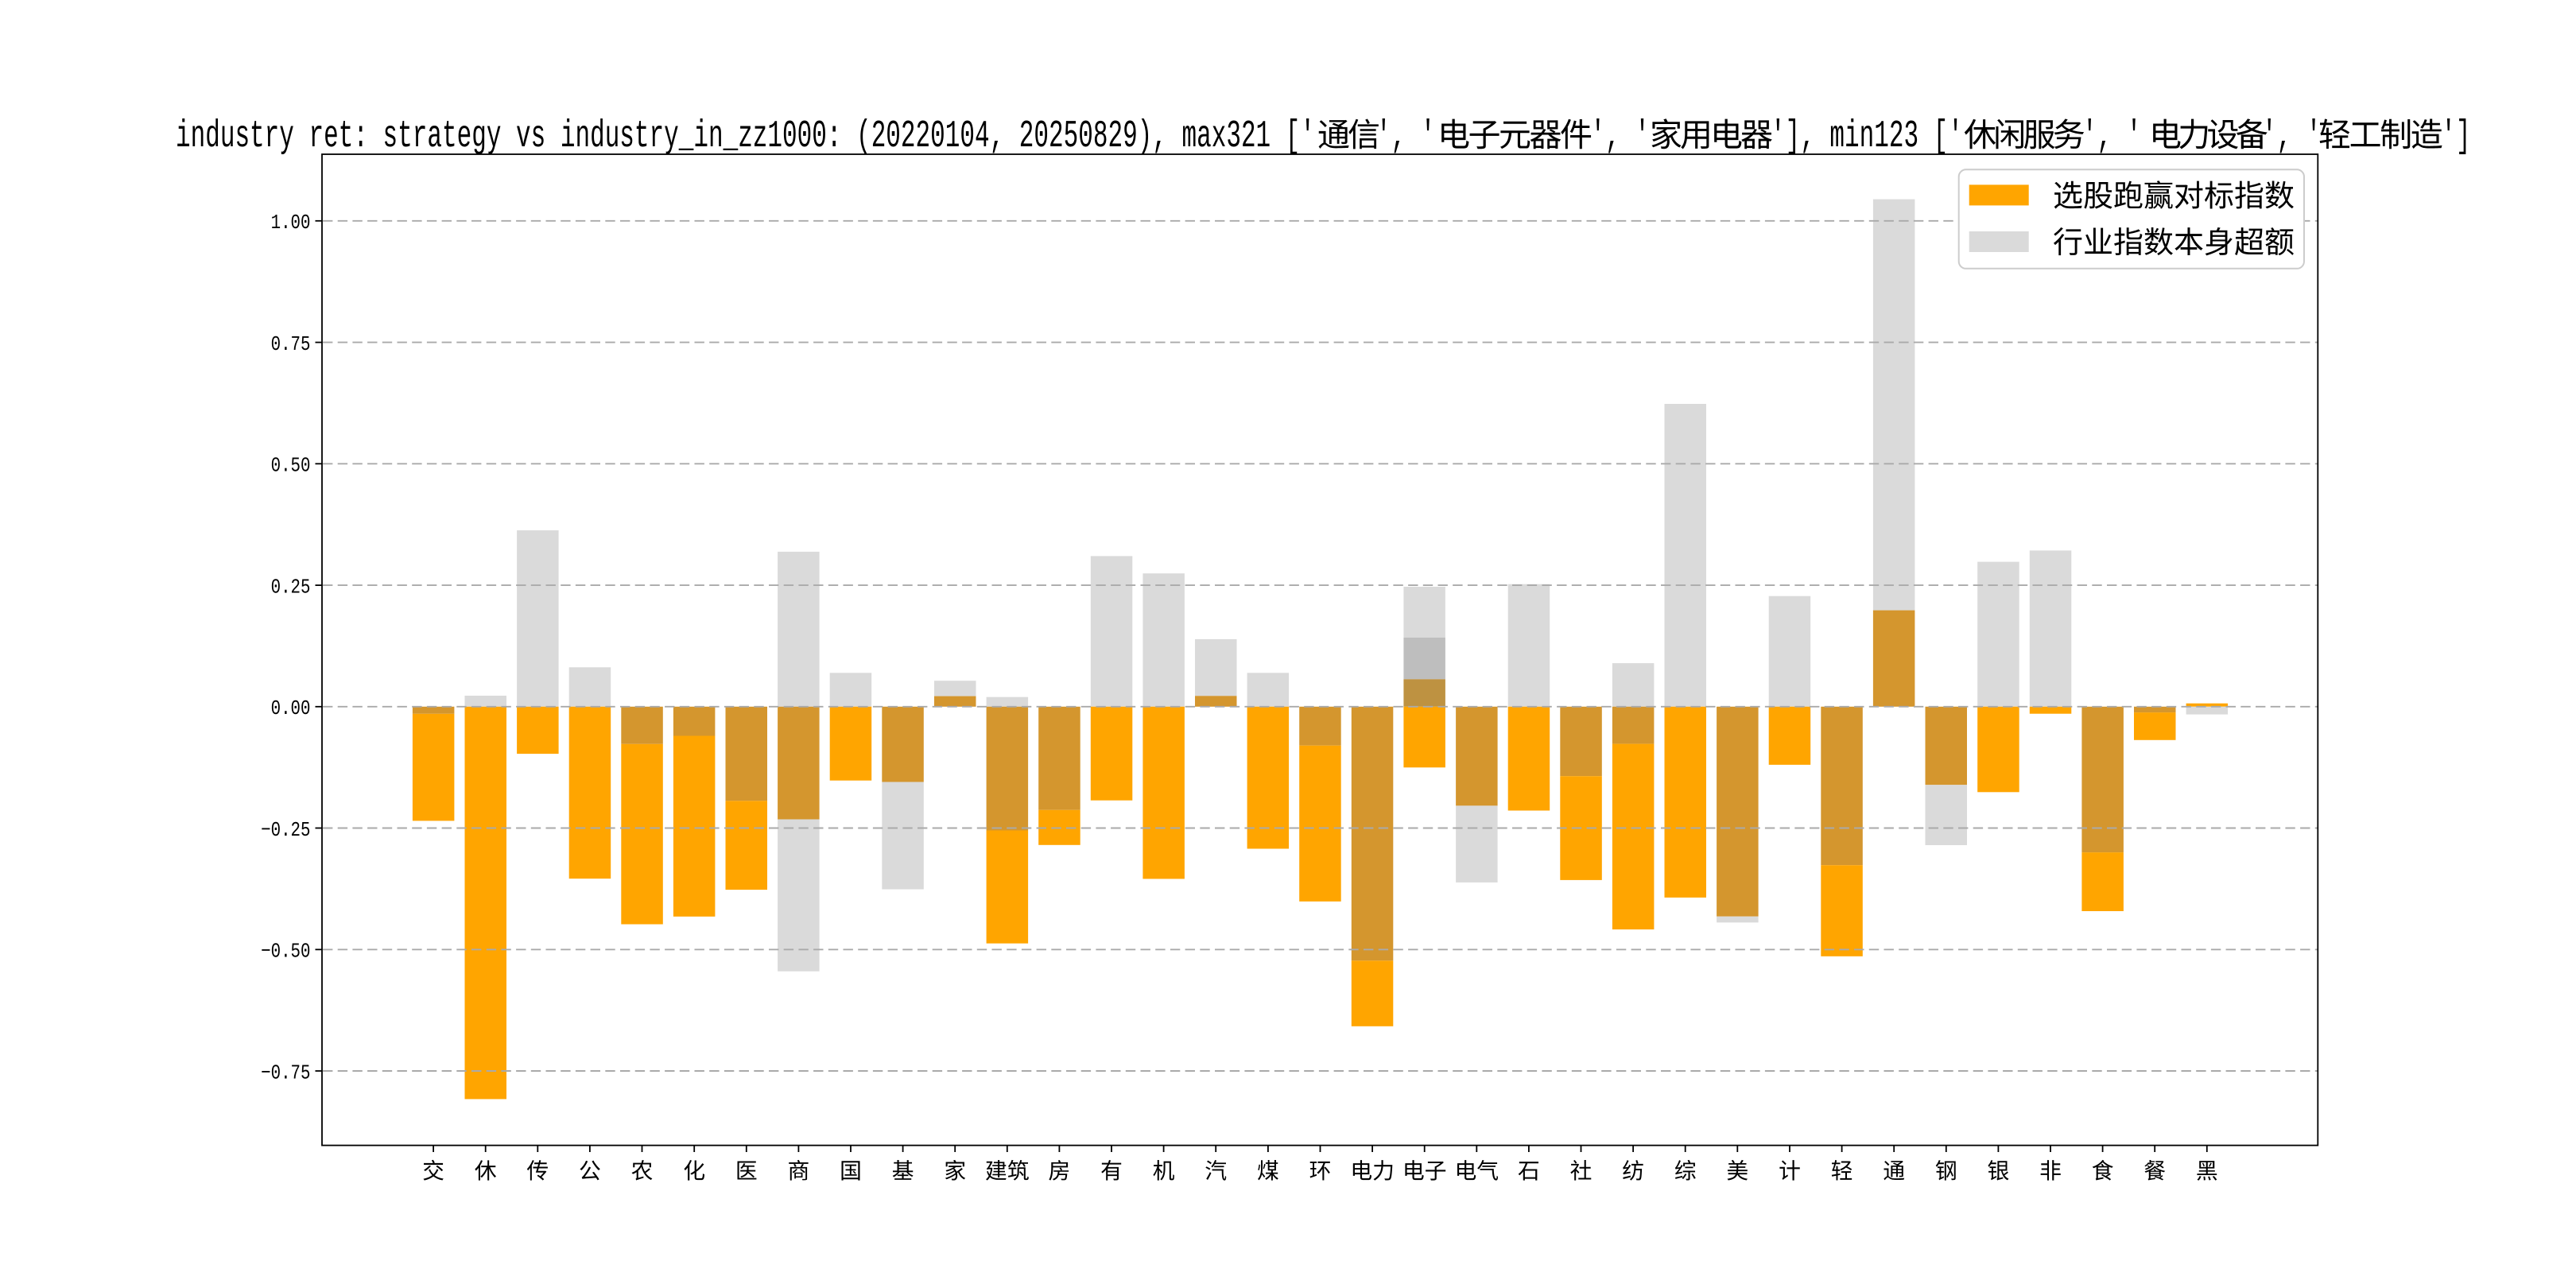 This screenshot has width=2576, height=1288. I want to click on svg-text: 0.75, so click(291, 345).